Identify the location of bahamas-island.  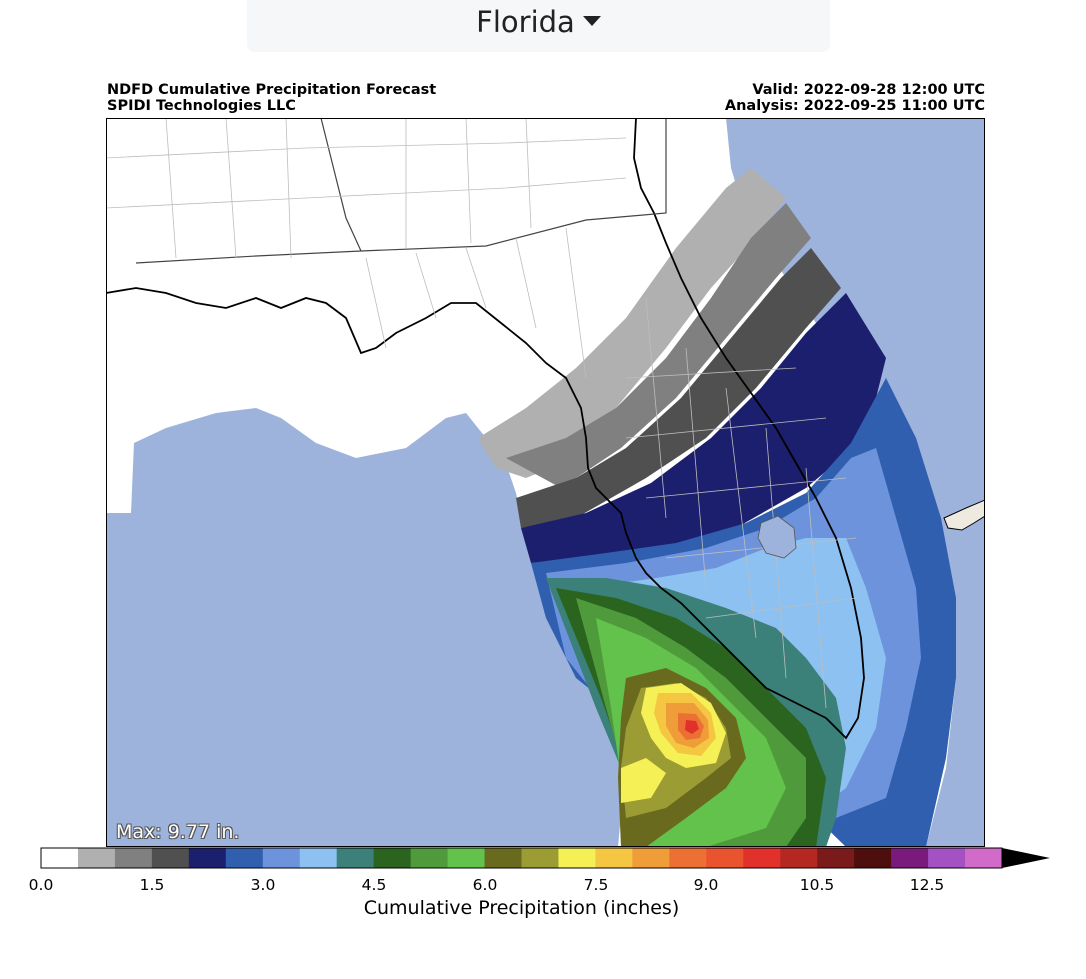
(964, 515).